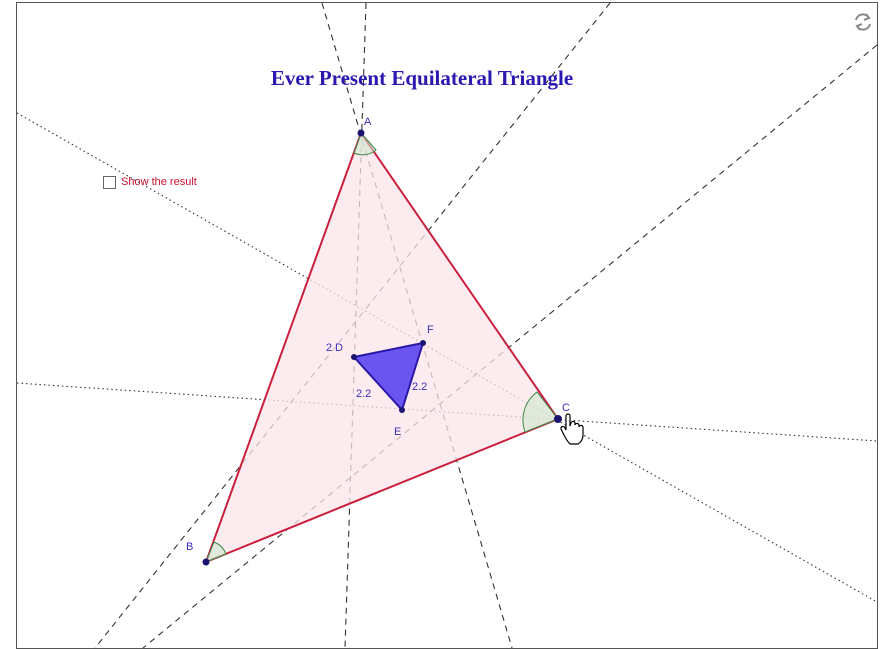  Describe the element at coordinates (388, 376) in the screenshot. I see `triangle-def` at that location.